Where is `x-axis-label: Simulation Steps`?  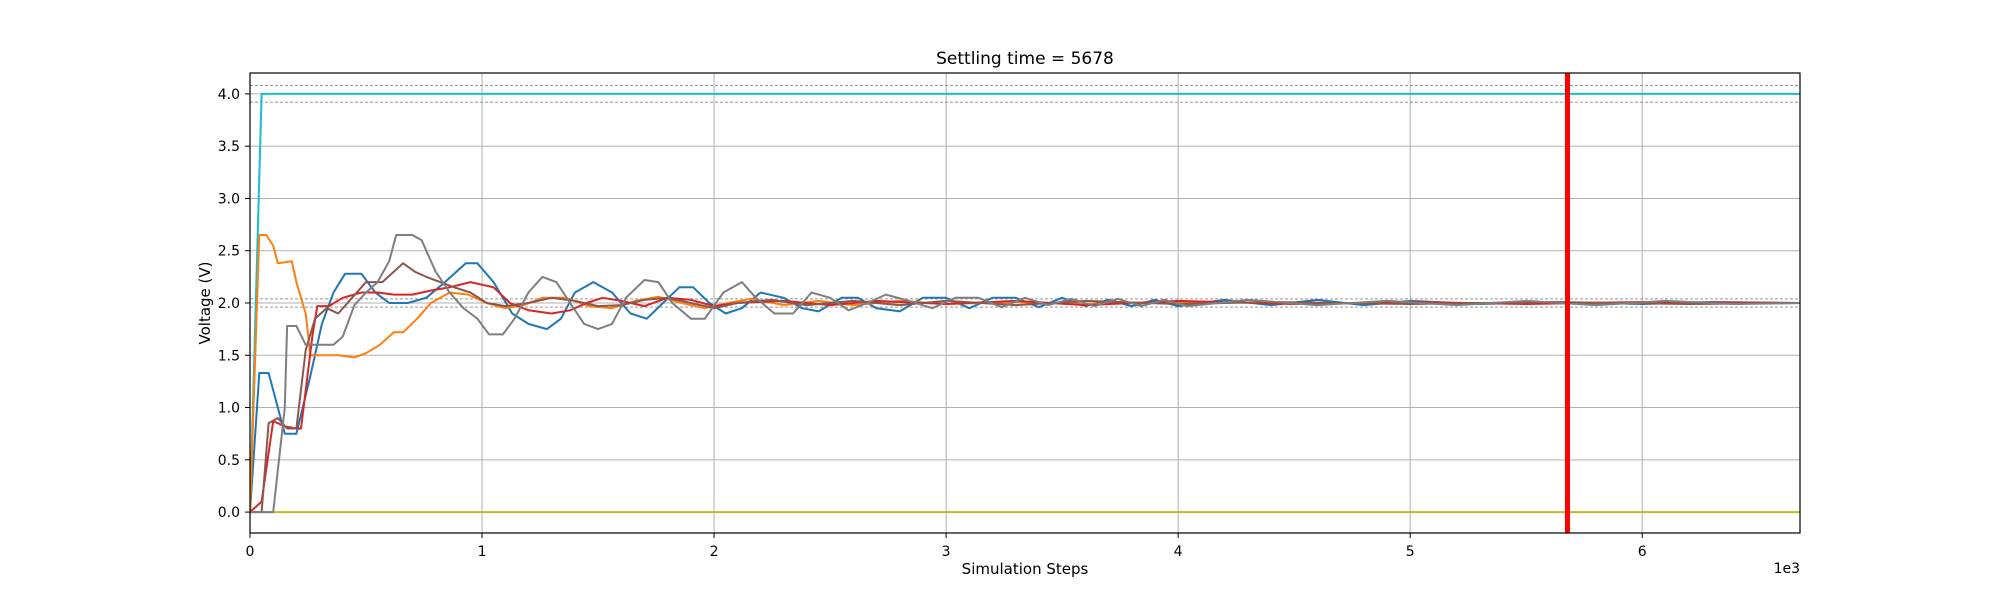 x-axis-label: Simulation Steps is located at coordinates (1025, 569).